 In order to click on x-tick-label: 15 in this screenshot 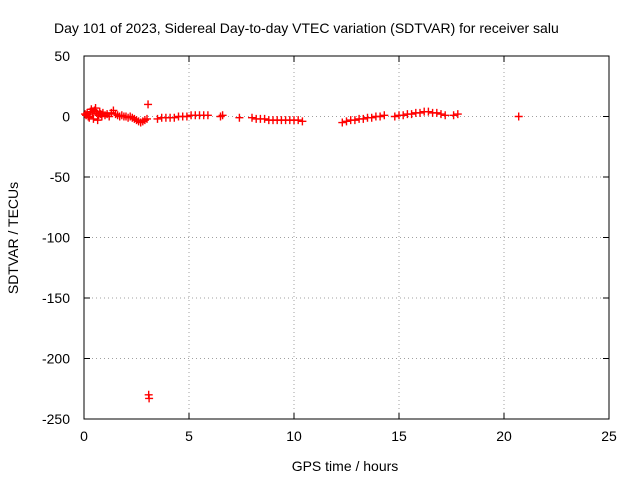, I will do `click(399, 436)`.